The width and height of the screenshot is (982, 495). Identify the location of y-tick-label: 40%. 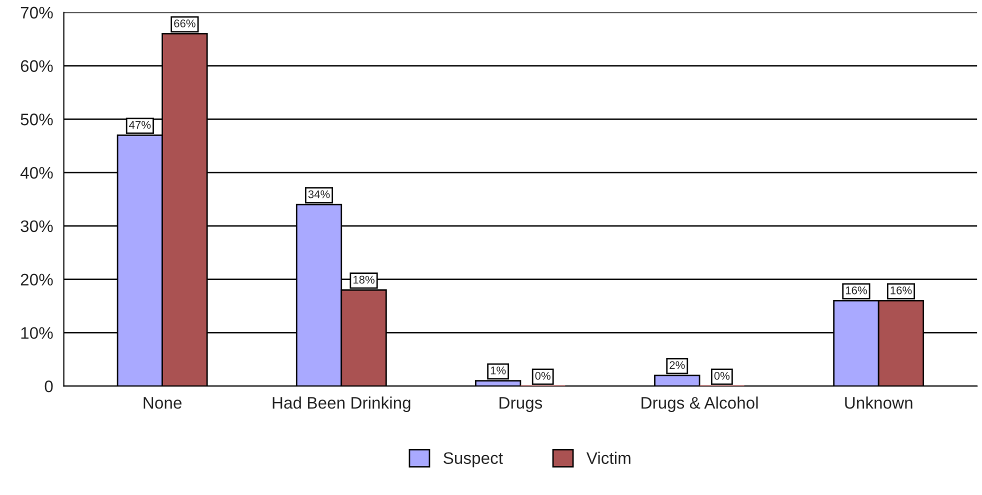
(36, 172).